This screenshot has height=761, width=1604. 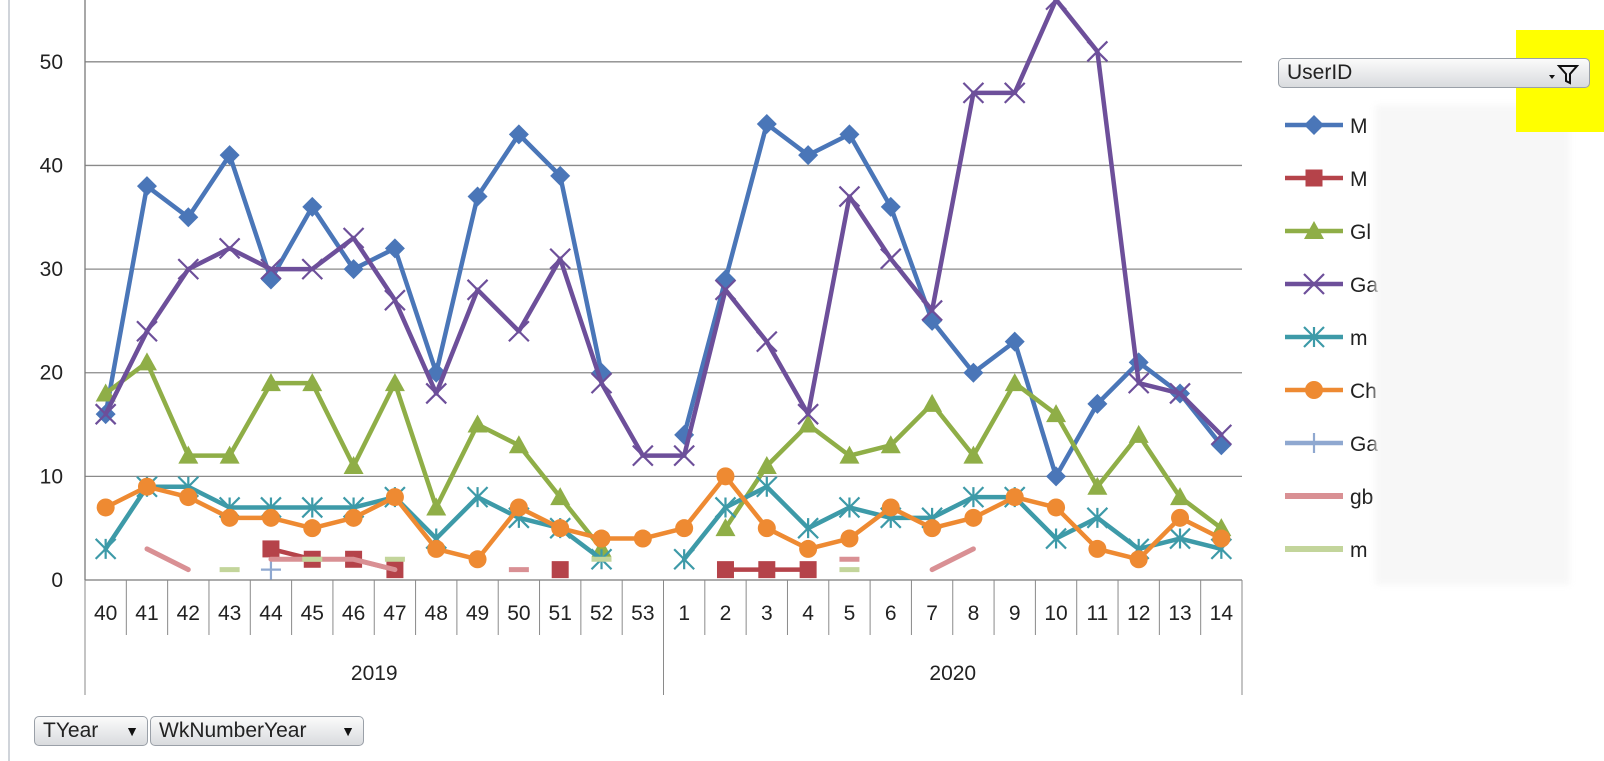 I want to click on y-tick-label: 20, so click(x=51, y=373).